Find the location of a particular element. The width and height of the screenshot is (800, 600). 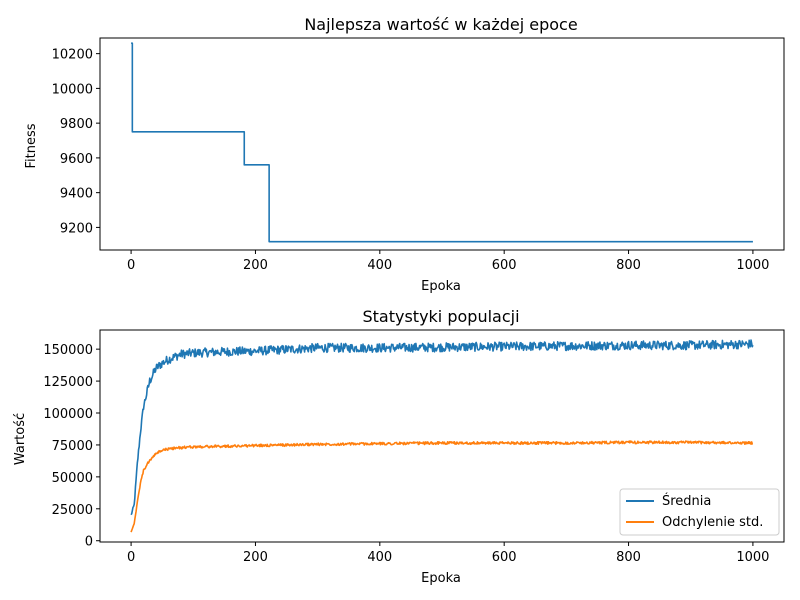

y-tick-label: 9400 is located at coordinates (76, 194).